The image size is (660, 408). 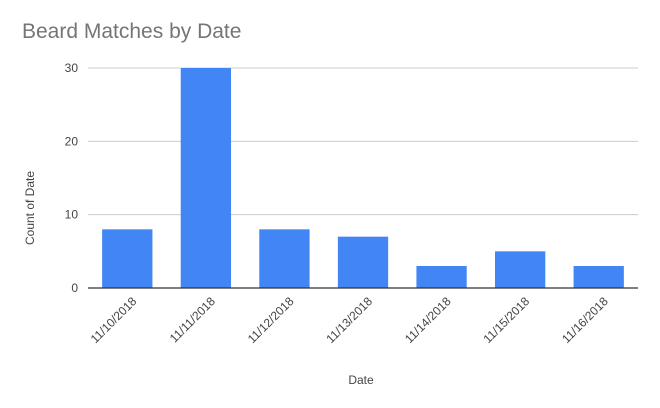 I want to click on x-tick-label: 11/12/2018, so click(x=271, y=320).